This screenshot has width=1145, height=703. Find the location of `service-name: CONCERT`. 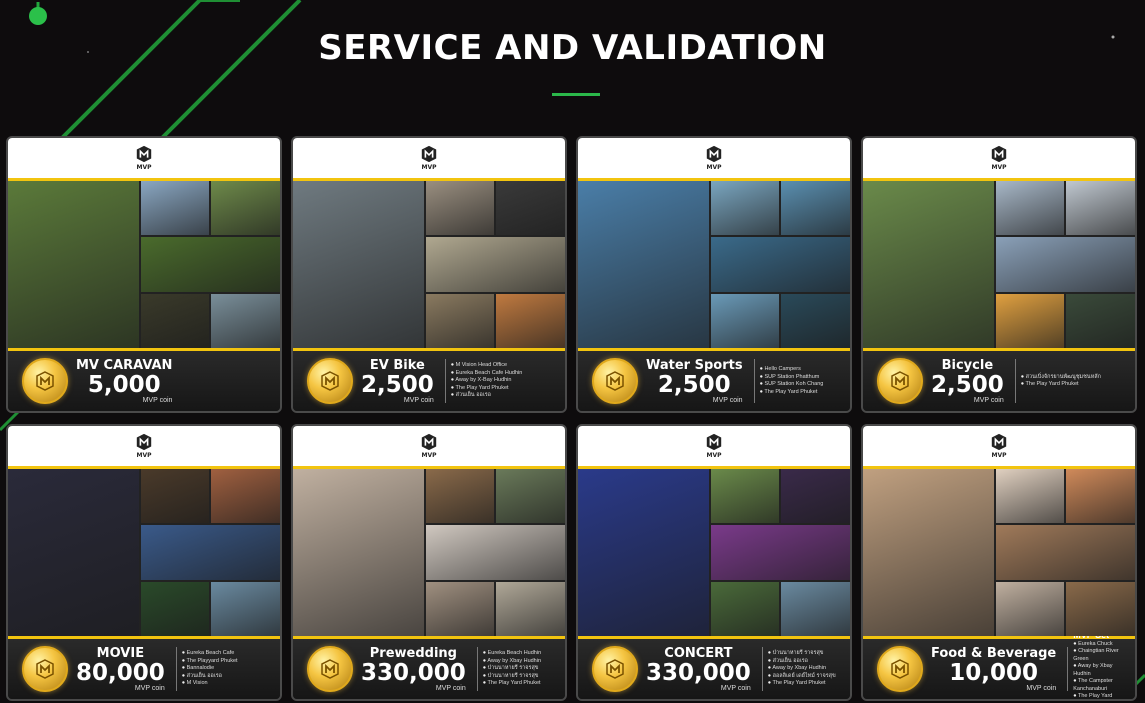

service-name: CONCERT is located at coordinates (698, 653).